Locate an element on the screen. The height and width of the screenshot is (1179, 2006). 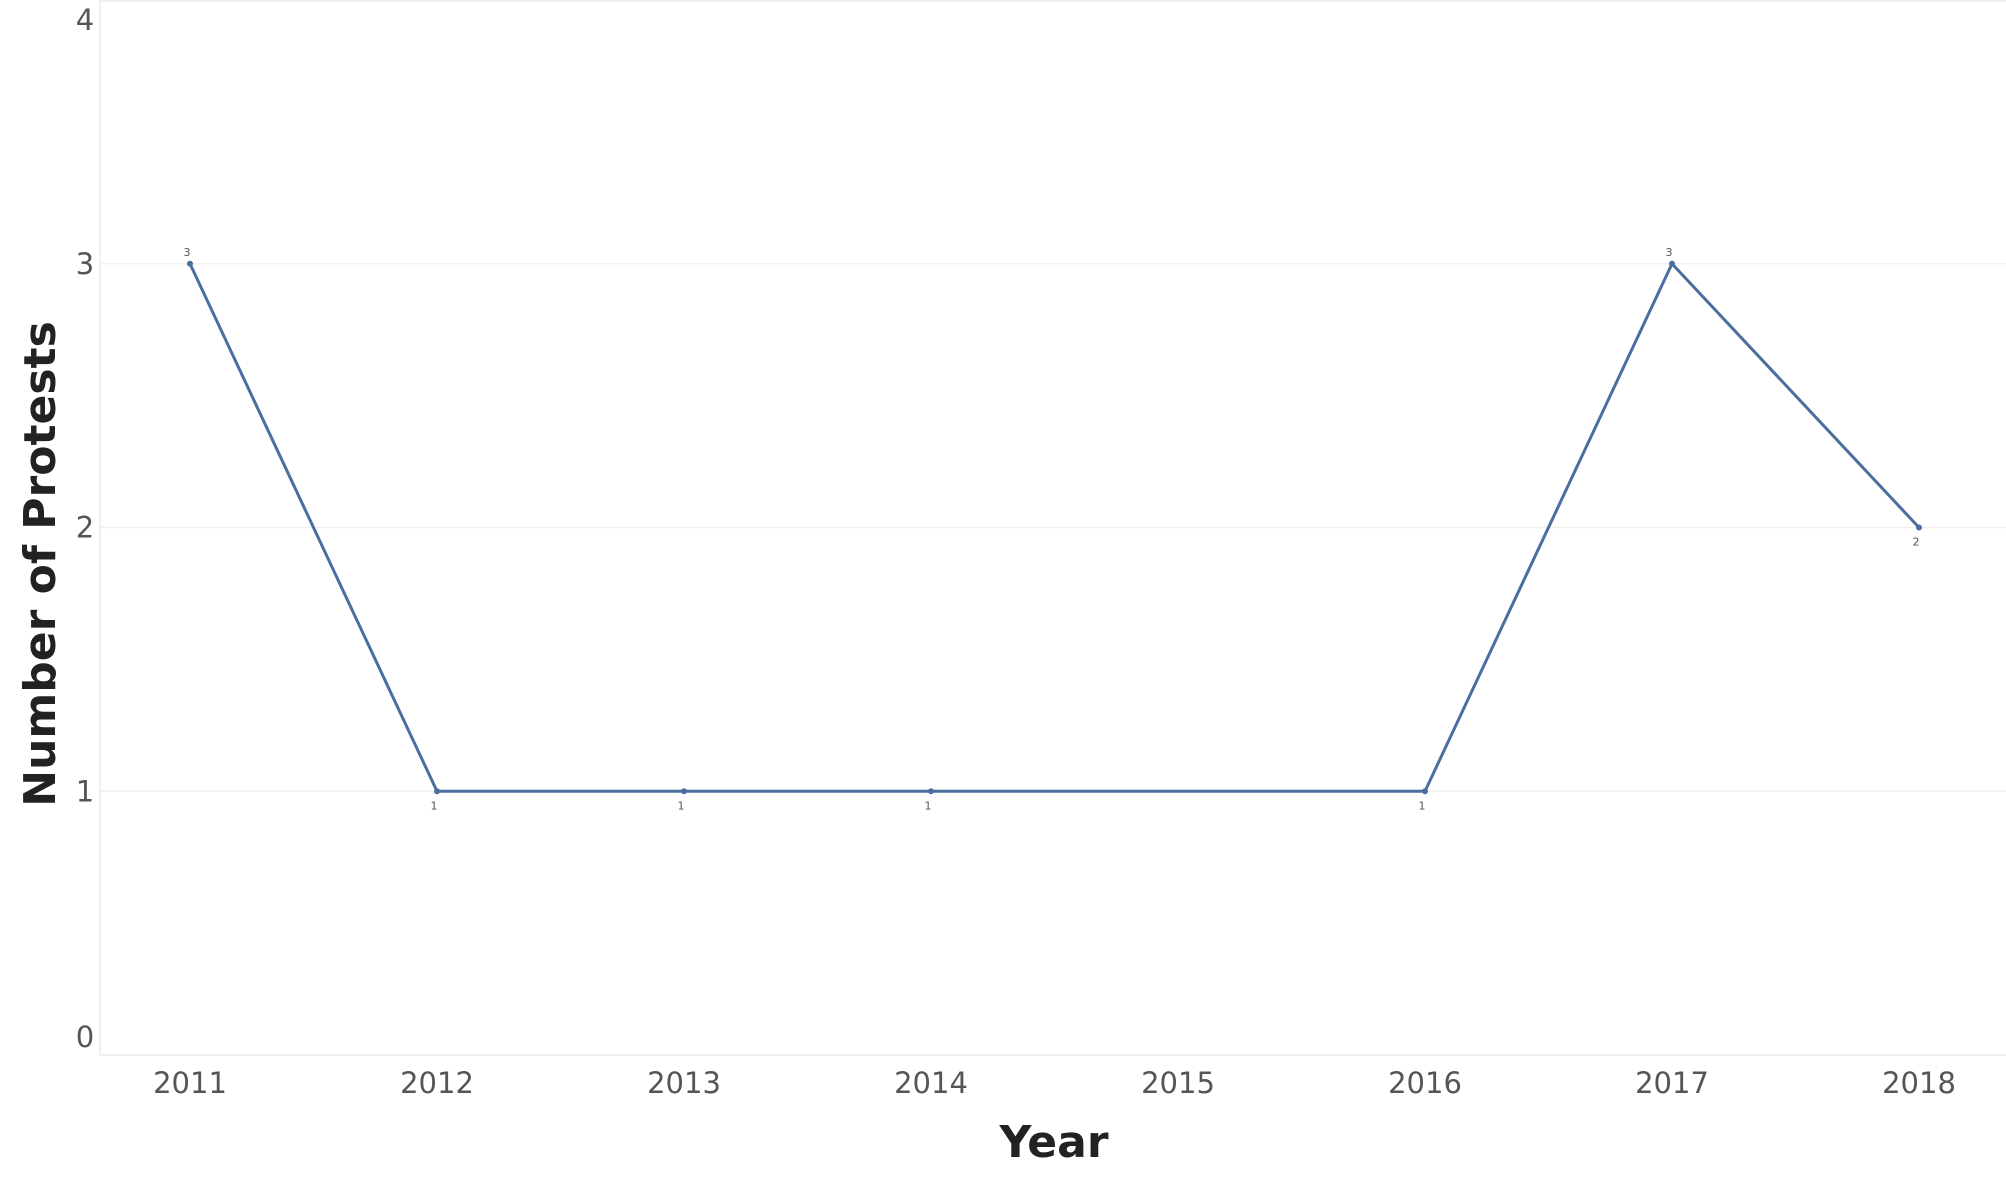
x-tick-label: 2012 is located at coordinates (437, 1083).